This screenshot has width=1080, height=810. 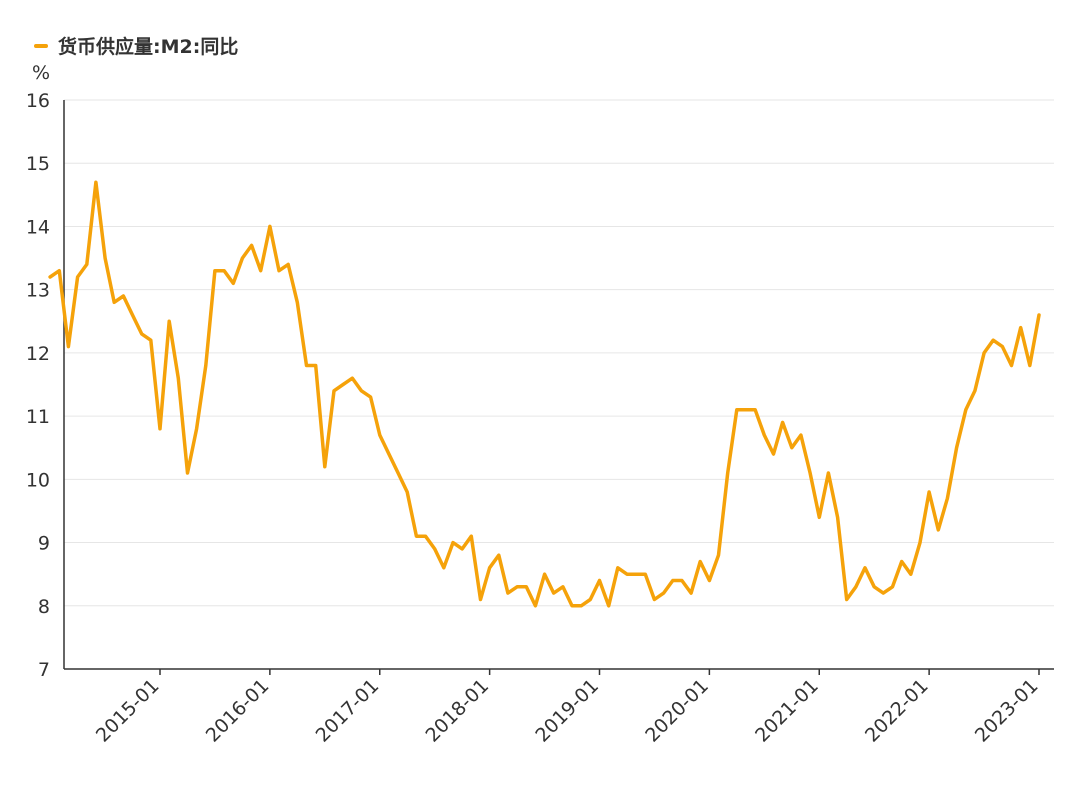 What do you see at coordinates (44, 607) in the screenshot?
I see `y-tick-label: 8` at bounding box center [44, 607].